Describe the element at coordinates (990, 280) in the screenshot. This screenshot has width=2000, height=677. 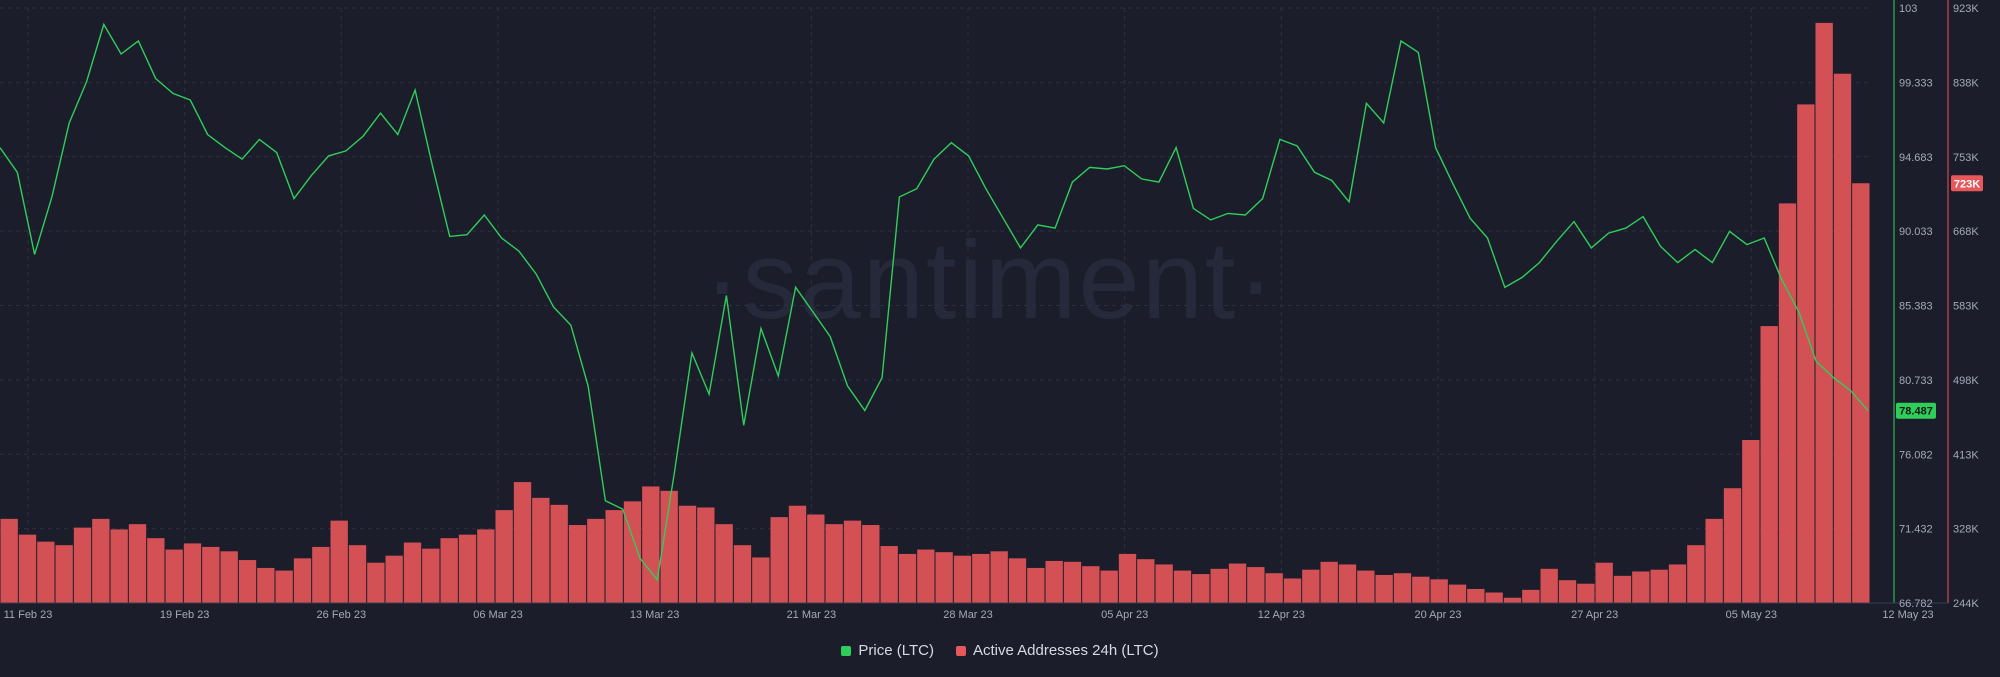
I see `santiment-watermark: ·santiment·` at that location.